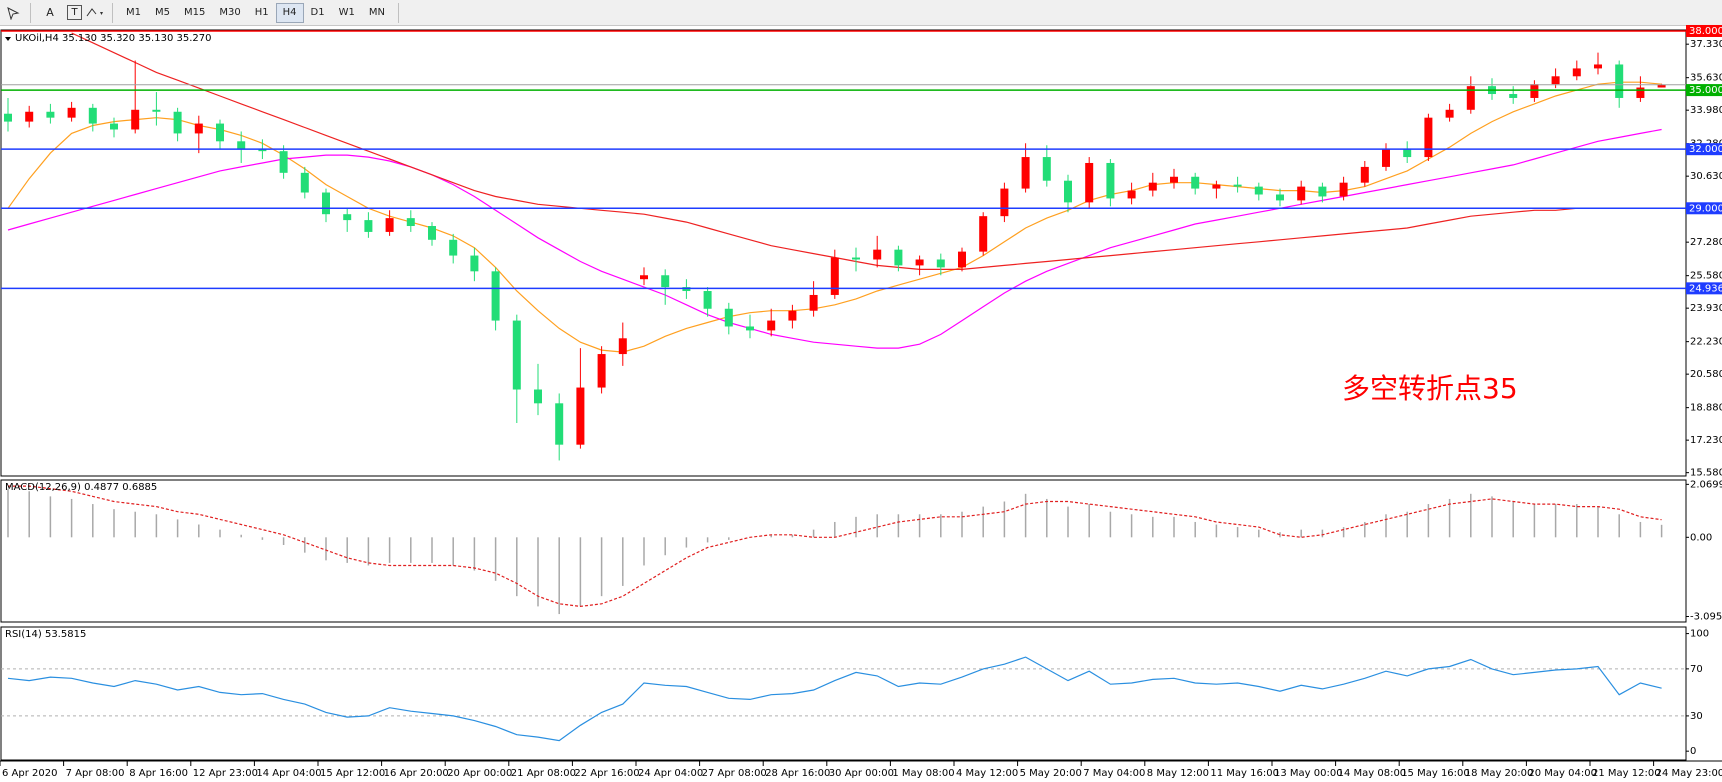  I want to click on y-tick-label: -3.0951, so click(1706, 617).